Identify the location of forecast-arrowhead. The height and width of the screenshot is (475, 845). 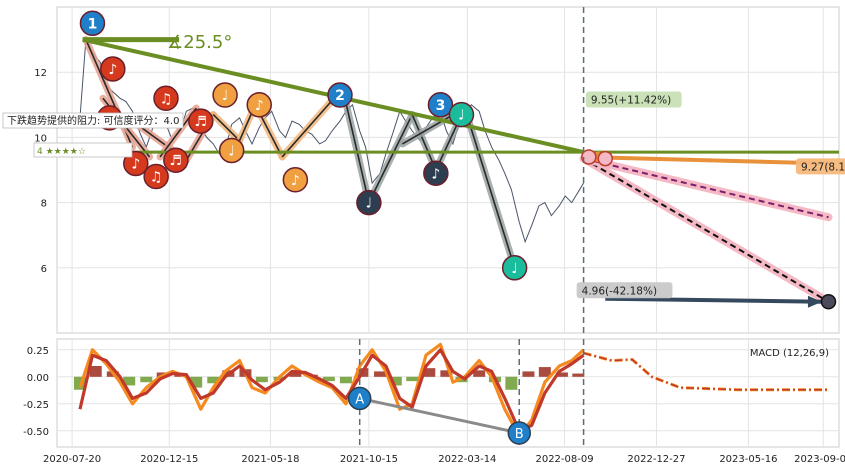
(814, 301).